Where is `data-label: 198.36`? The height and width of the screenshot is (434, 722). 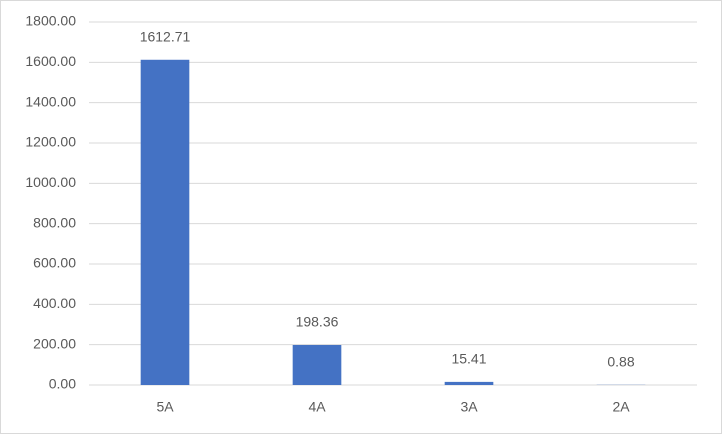
data-label: 198.36 is located at coordinates (317, 322).